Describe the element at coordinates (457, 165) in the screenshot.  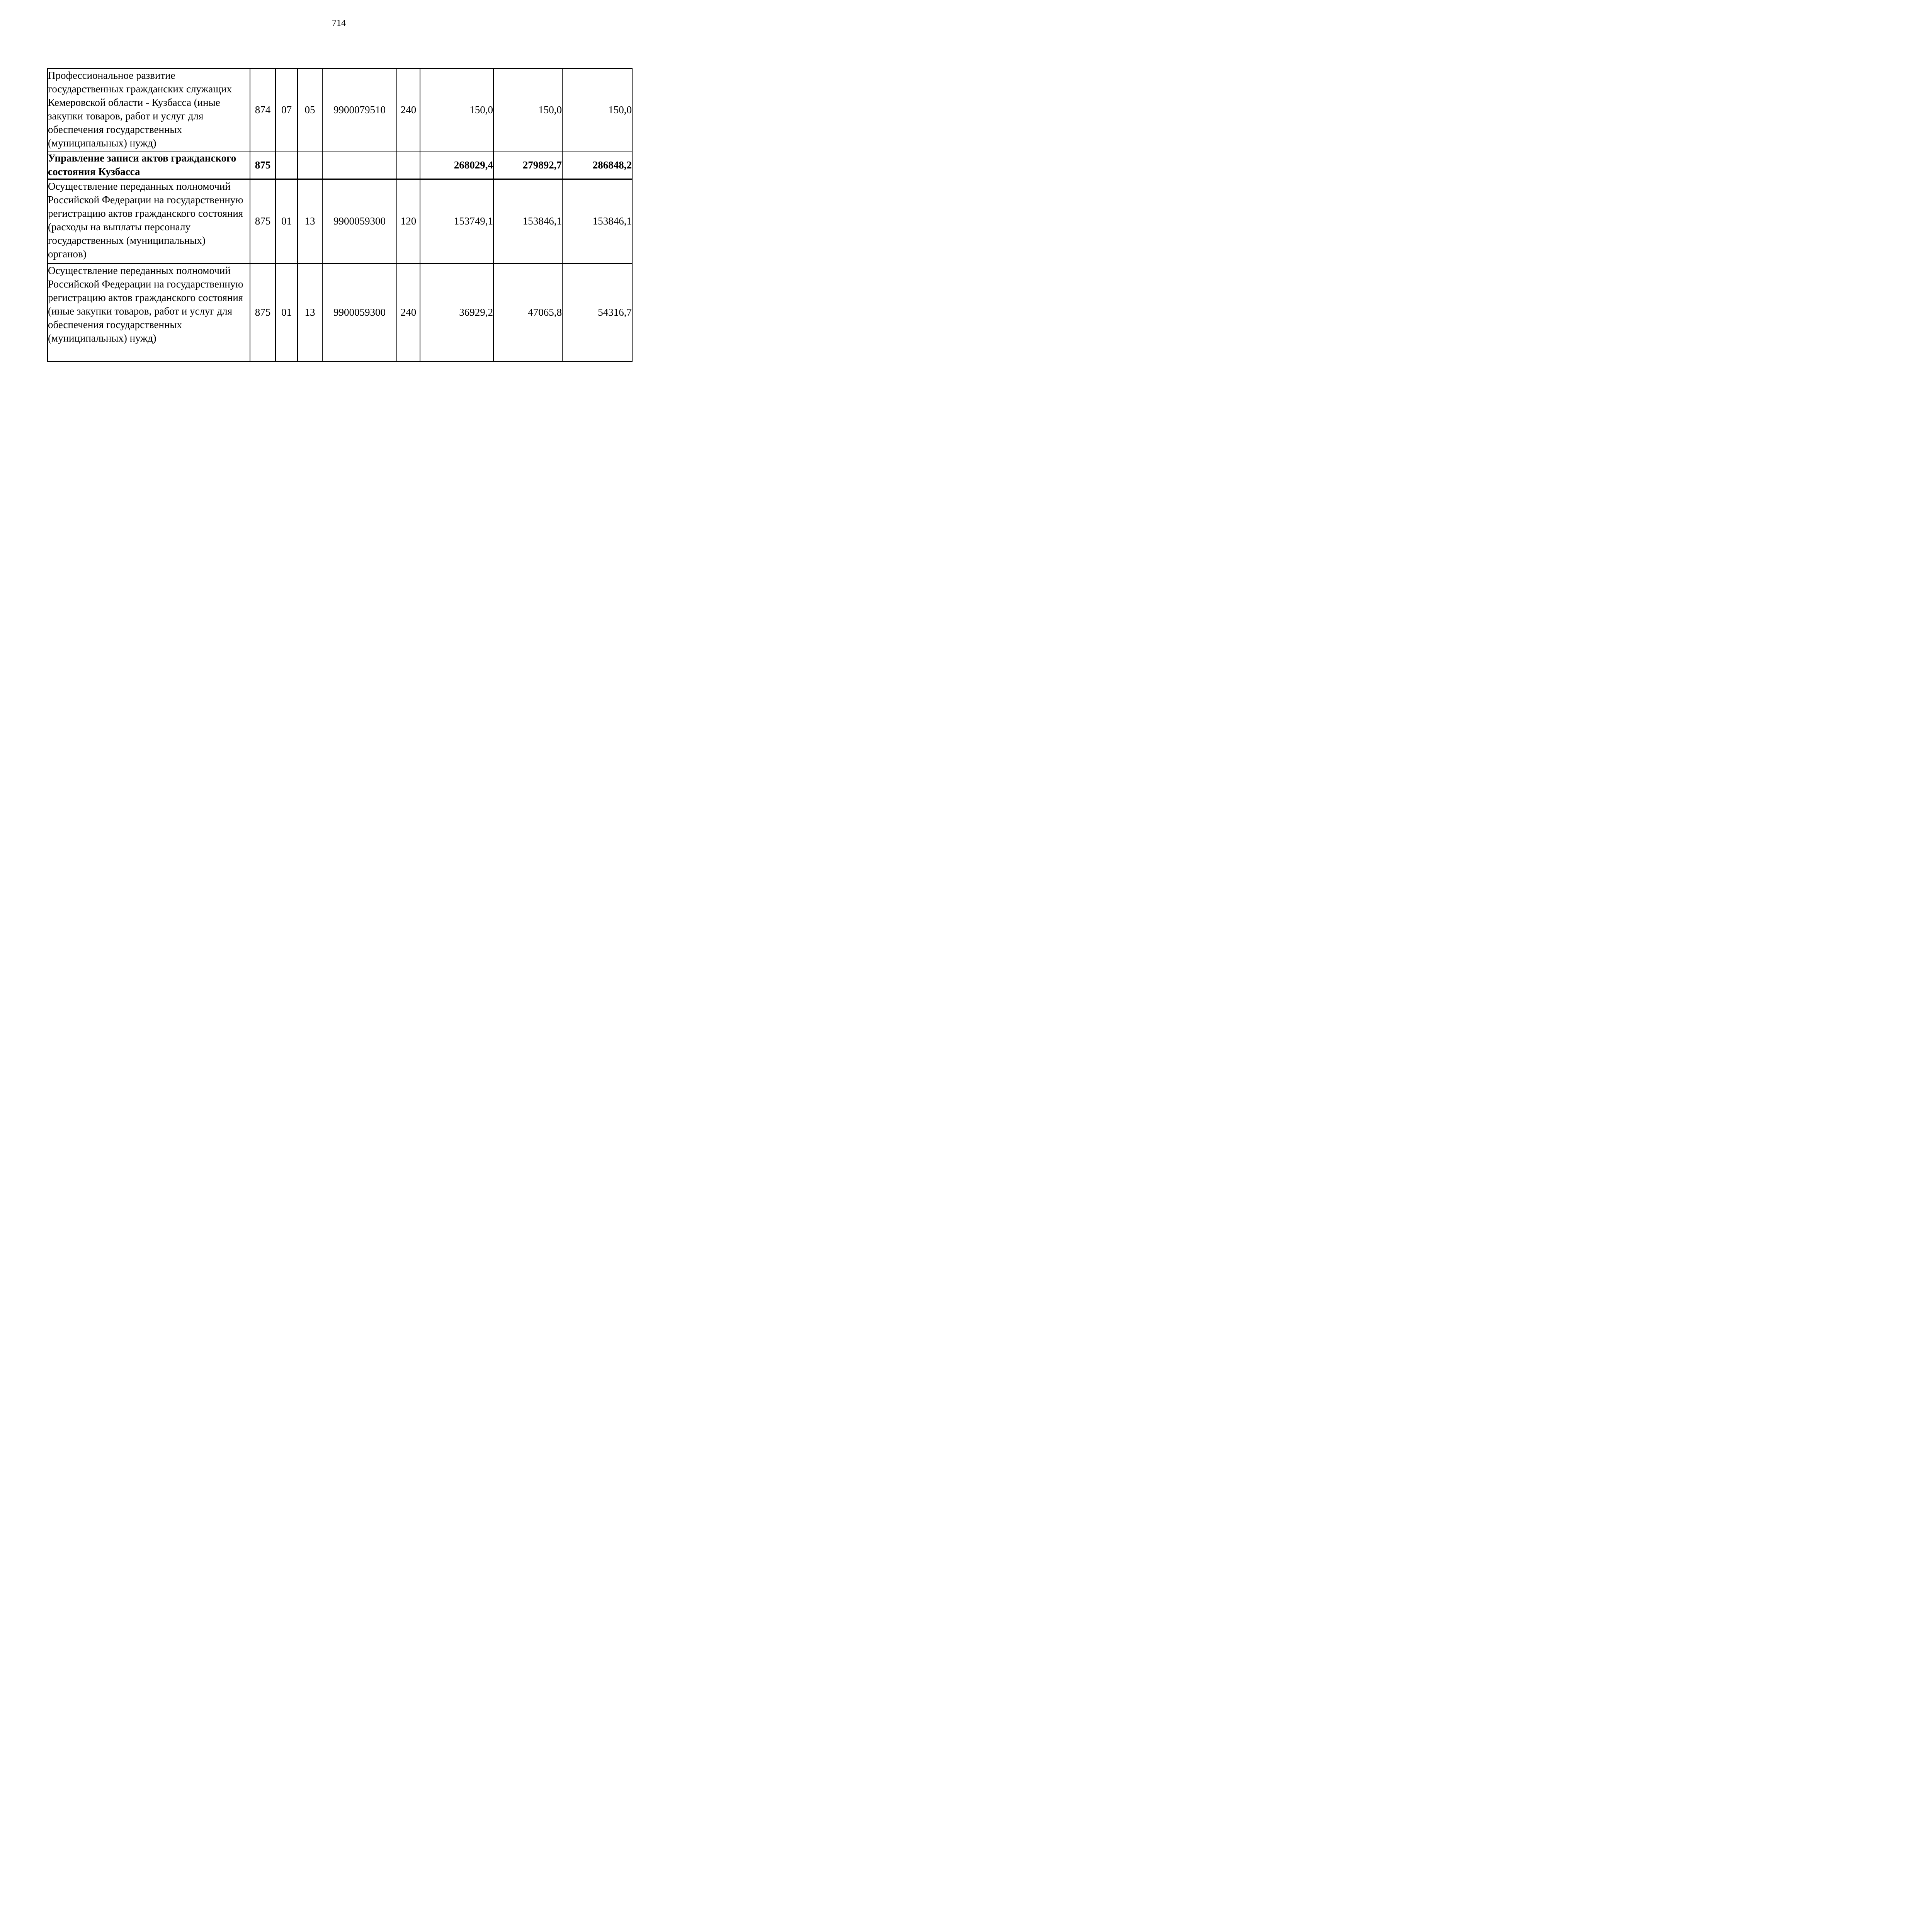
I see `cell-amount-year1: 268029,4` at that location.